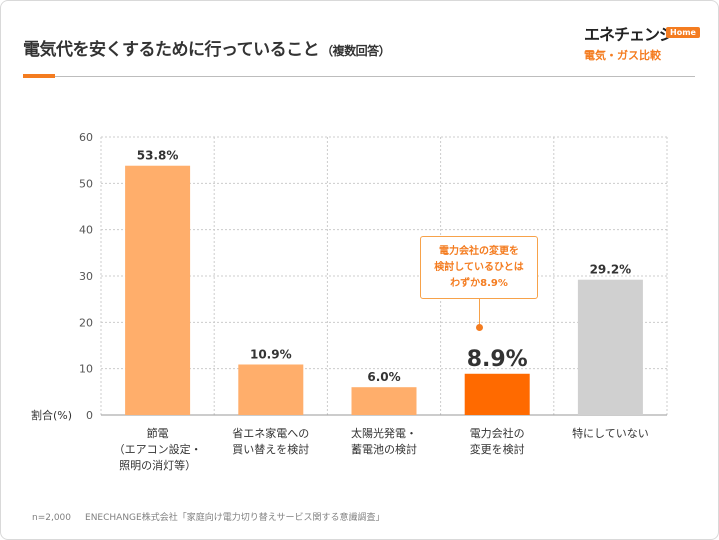  I want to click on page-title: 電気代を安くするために行っていること （複数回答）, so click(207, 47).